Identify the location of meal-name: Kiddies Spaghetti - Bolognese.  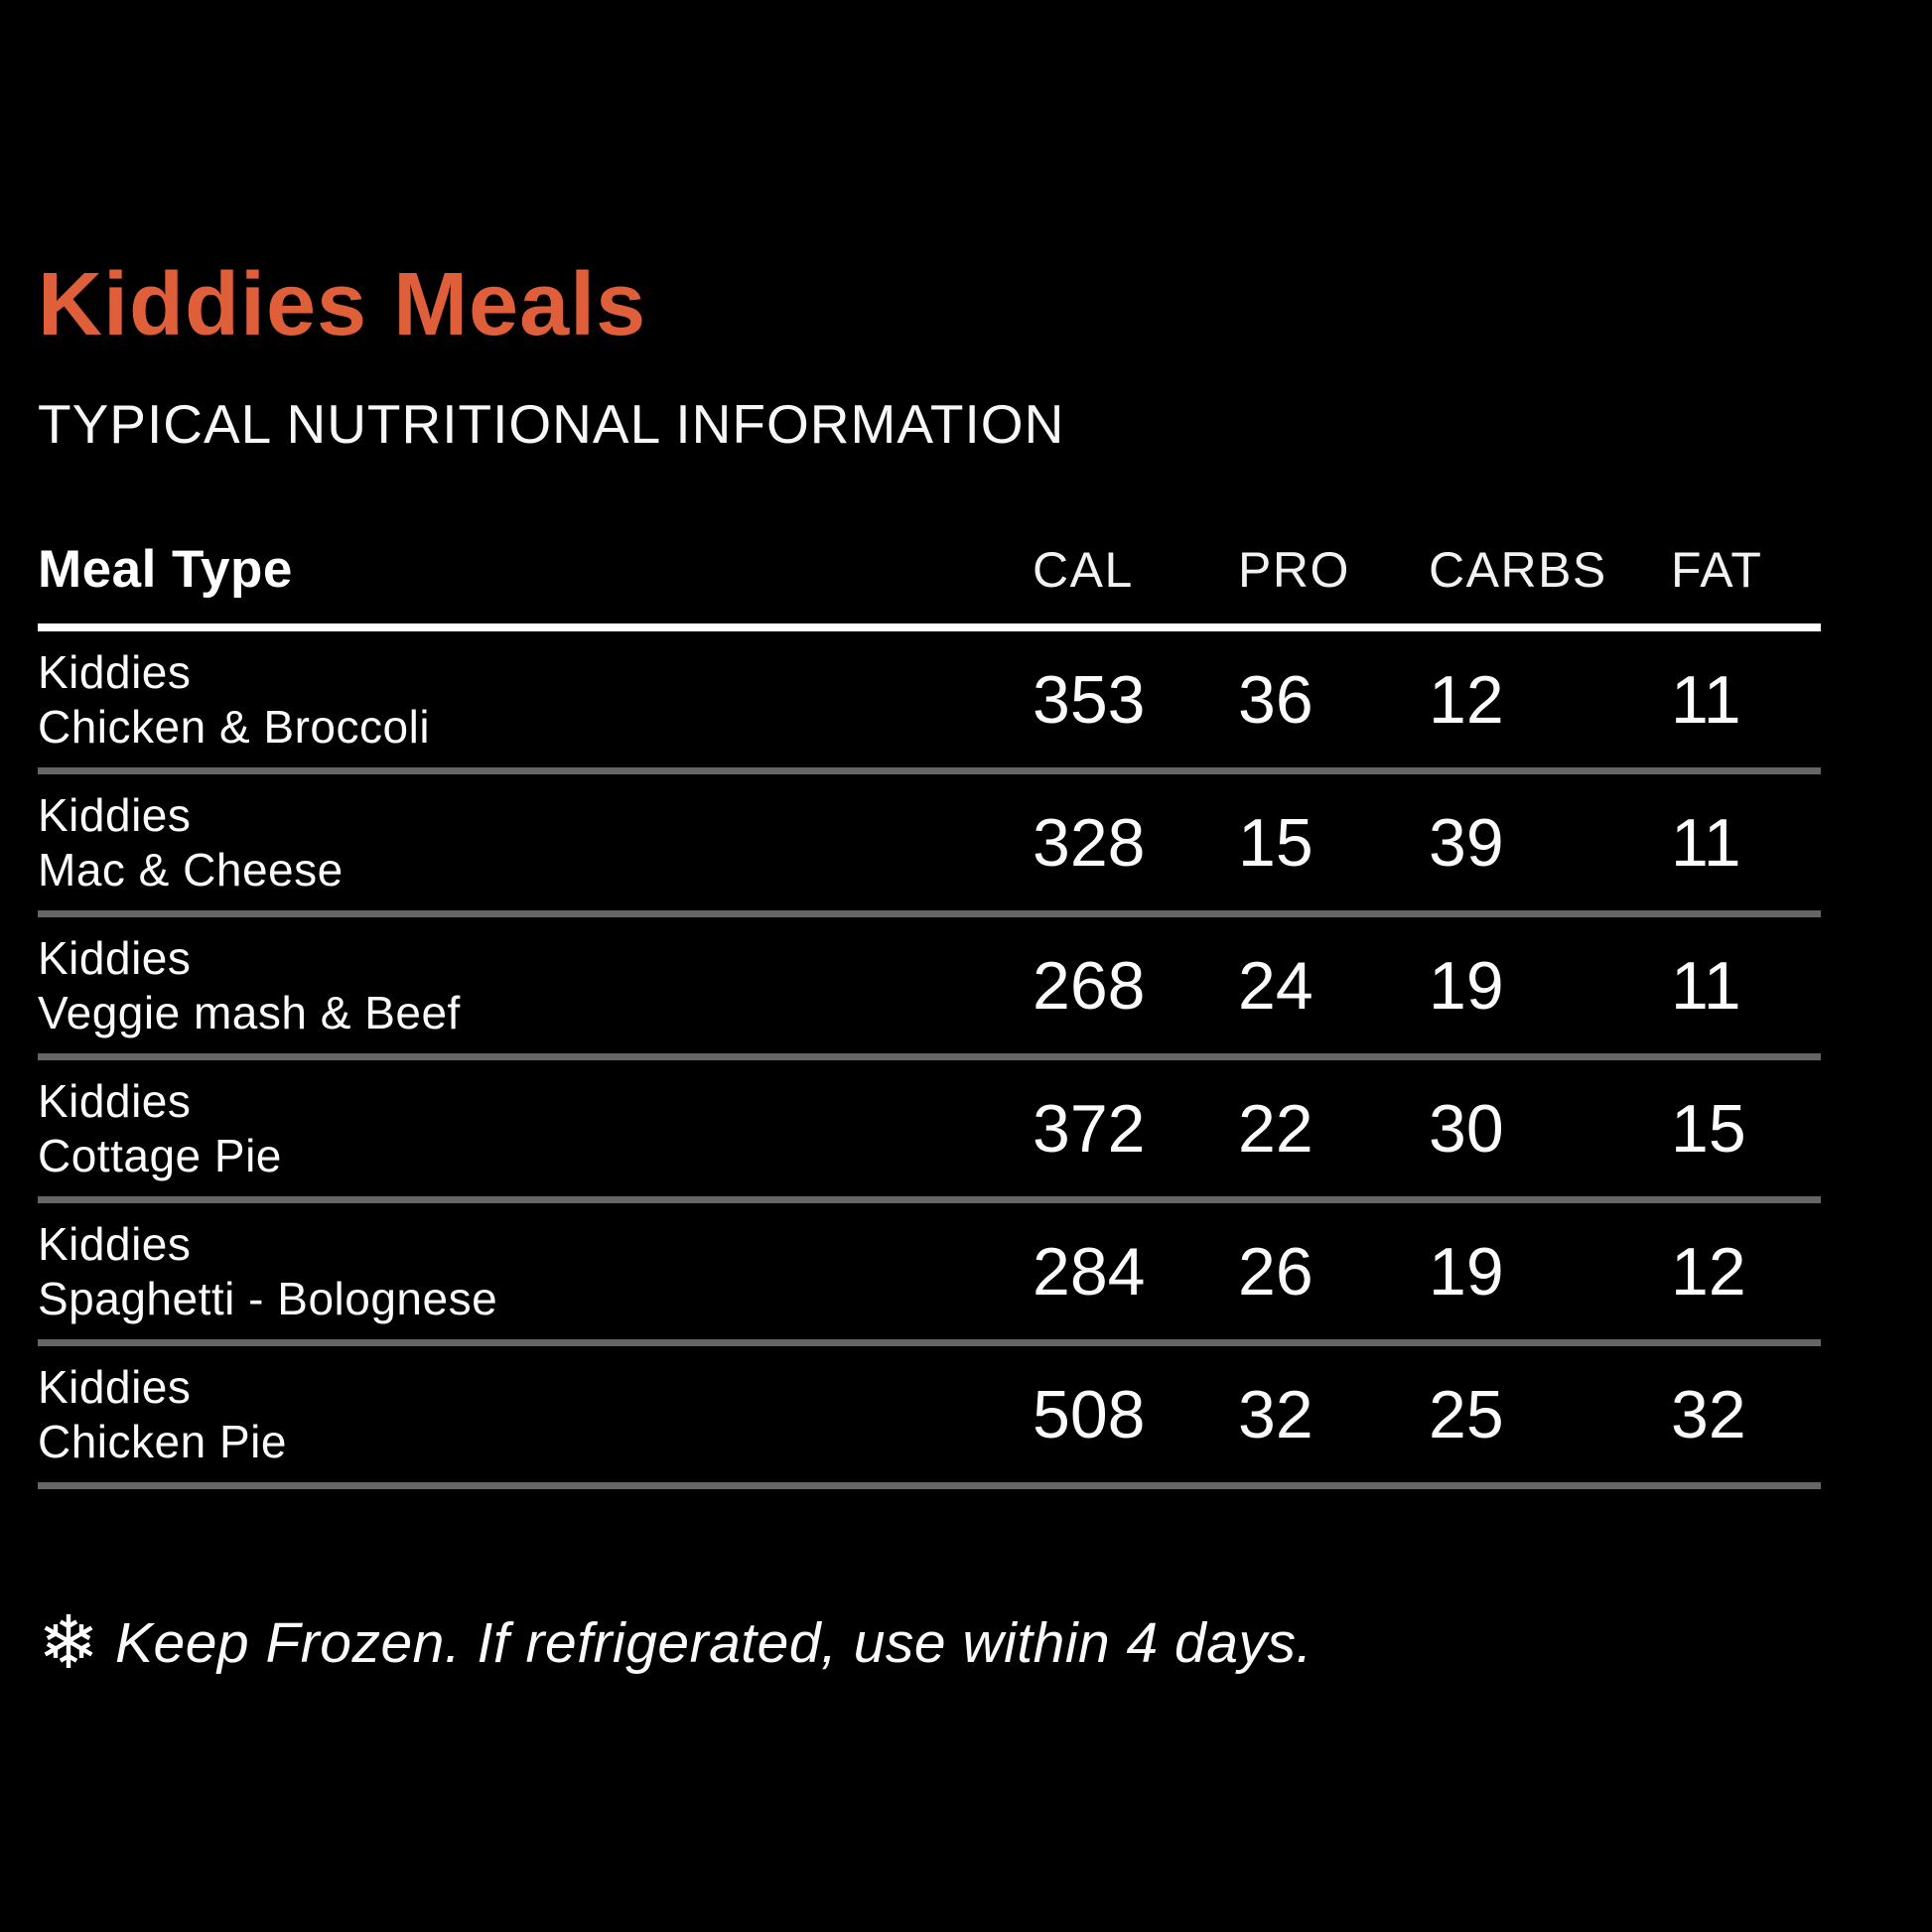
(536, 1271).